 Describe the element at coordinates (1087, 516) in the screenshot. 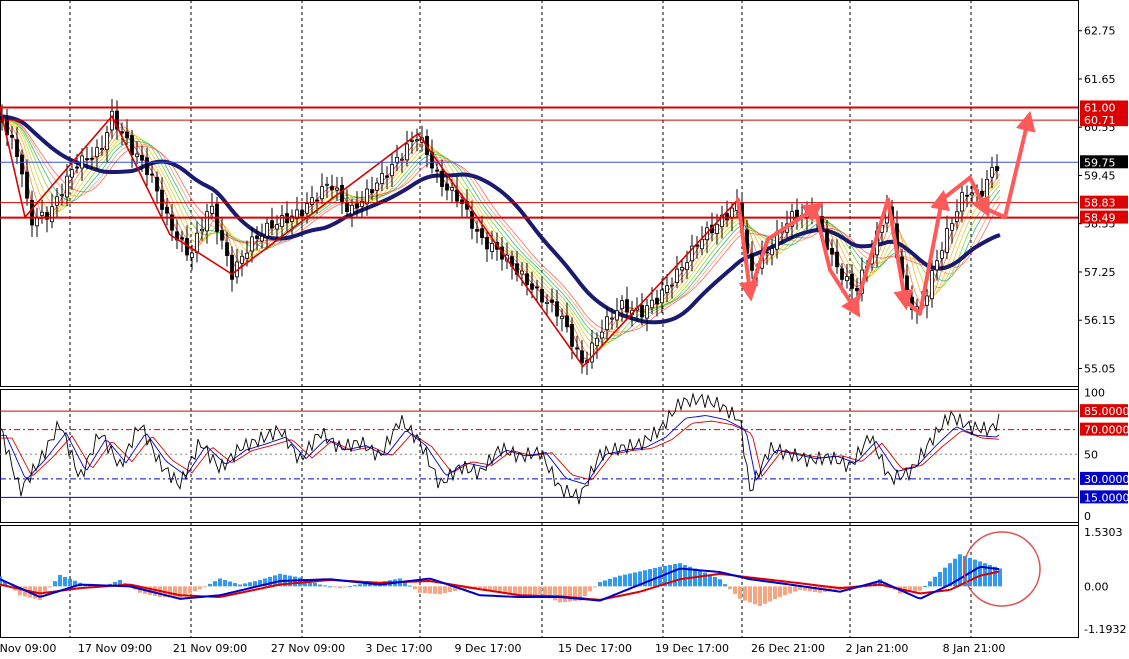

I see `stoch-tick-label: 0` at that location.